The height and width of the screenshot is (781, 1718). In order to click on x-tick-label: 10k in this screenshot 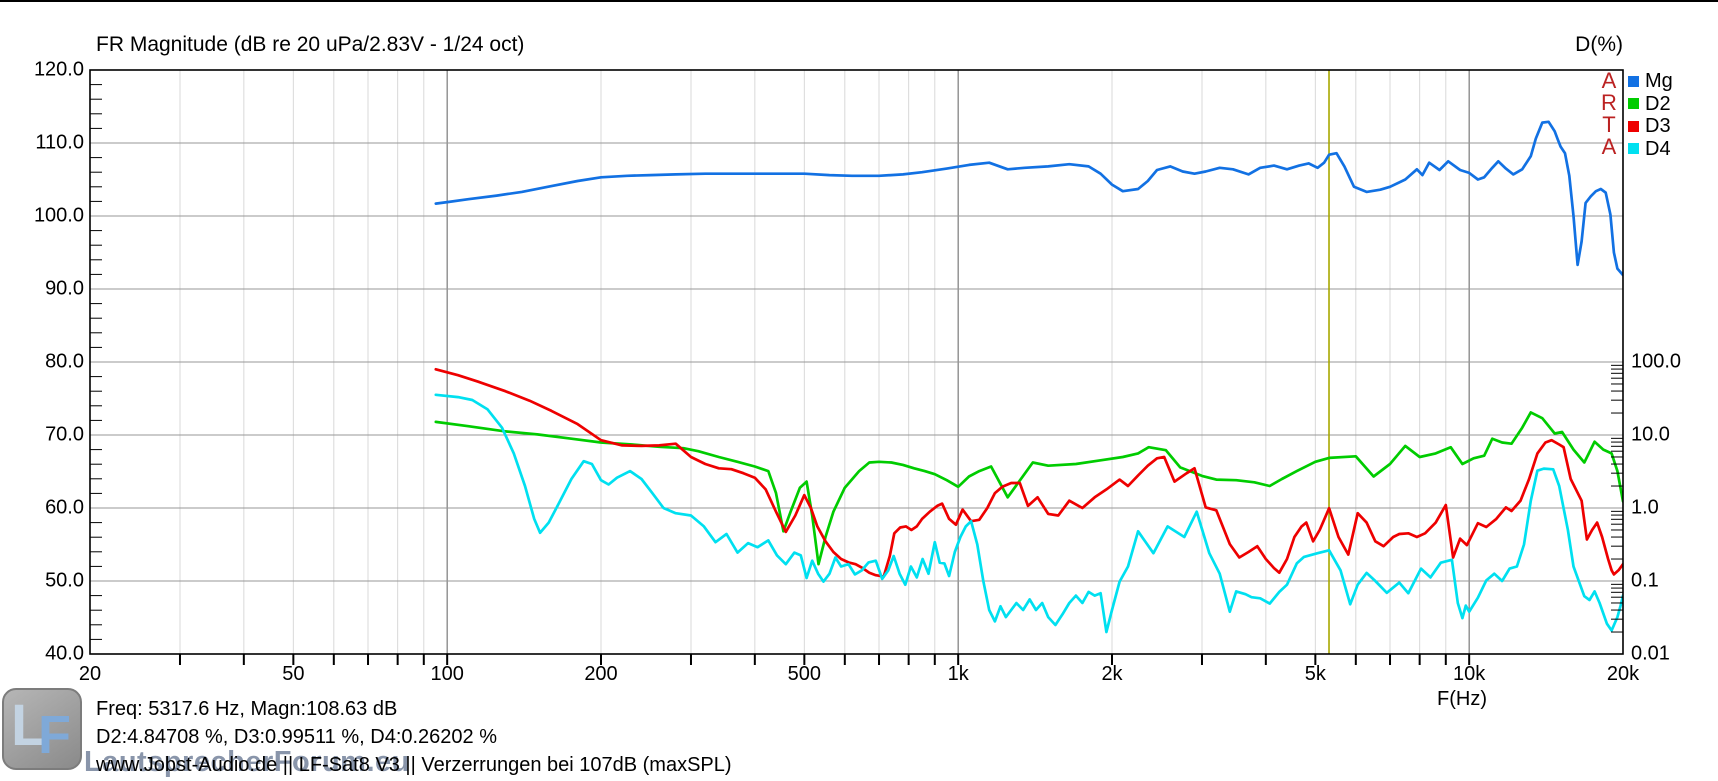, I will do `click(1469, 674)`.